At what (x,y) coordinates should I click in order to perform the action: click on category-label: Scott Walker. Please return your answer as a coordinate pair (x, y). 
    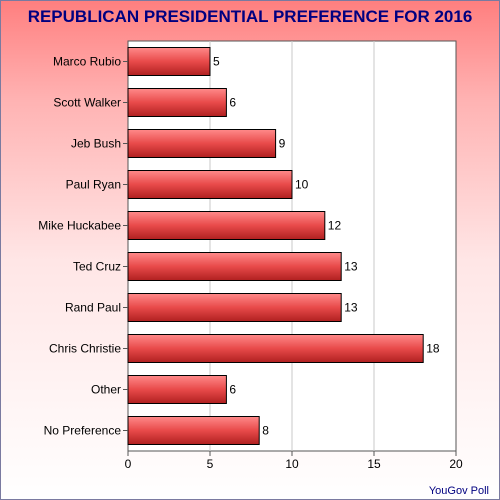
    Looking at the image, I should click on (87, 103).